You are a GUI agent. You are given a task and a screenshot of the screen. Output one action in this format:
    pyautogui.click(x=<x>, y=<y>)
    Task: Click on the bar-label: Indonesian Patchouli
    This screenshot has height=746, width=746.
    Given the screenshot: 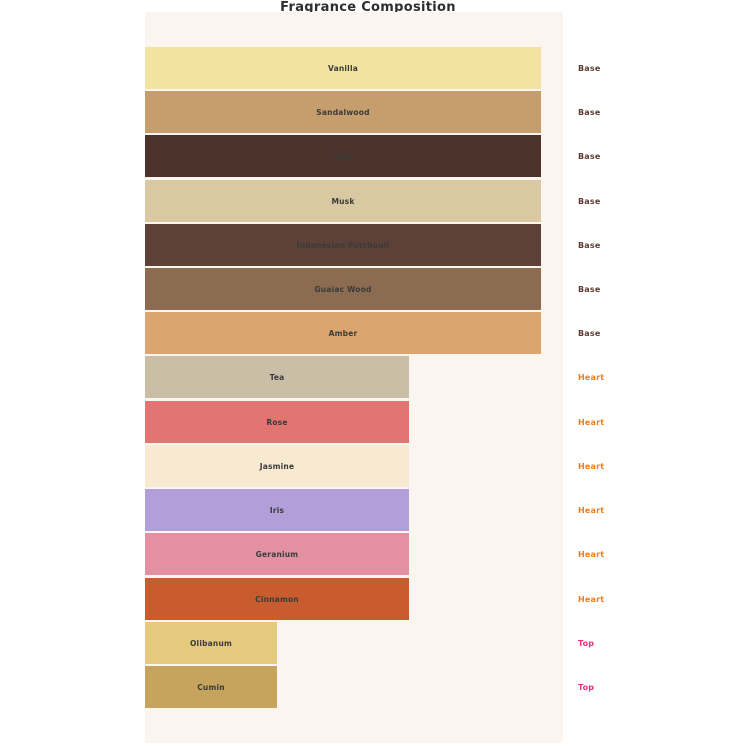 What is the action you would take?
    pyautogui.click(x=343, y=245)
    